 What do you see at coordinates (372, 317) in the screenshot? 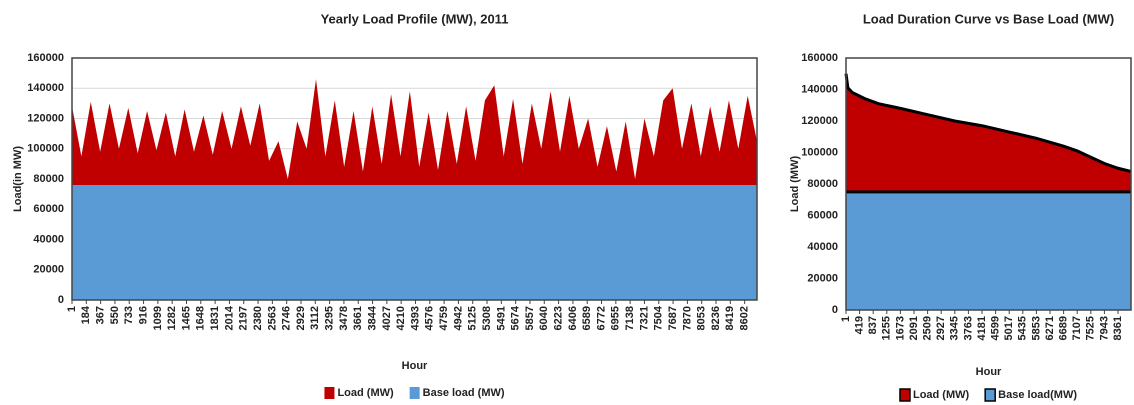
I see `x-tick-label: 3844` at bounding box center [372, 317].